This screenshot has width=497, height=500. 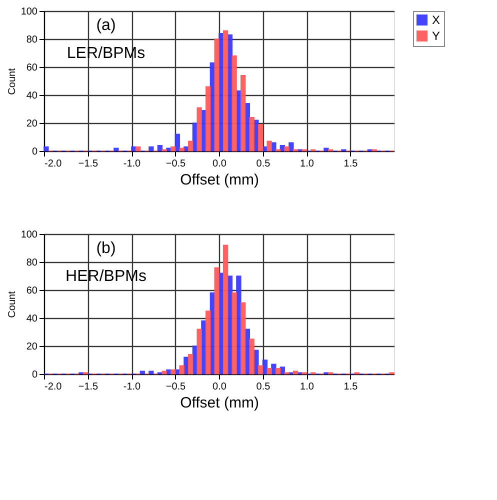 I want to click on legend-label: Y, so click(x=436, y=36).